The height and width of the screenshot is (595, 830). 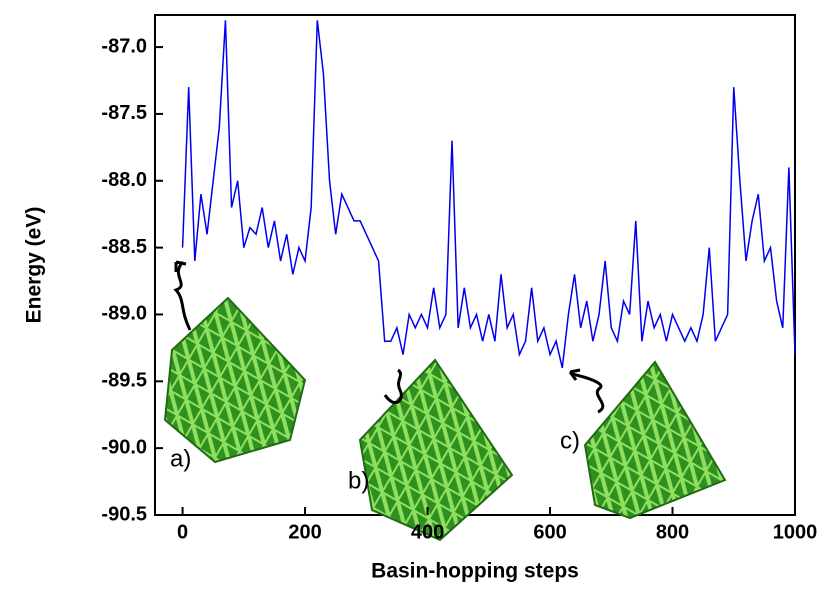 I want to click on x-tick-label: 800, so click(x=672, y=532).